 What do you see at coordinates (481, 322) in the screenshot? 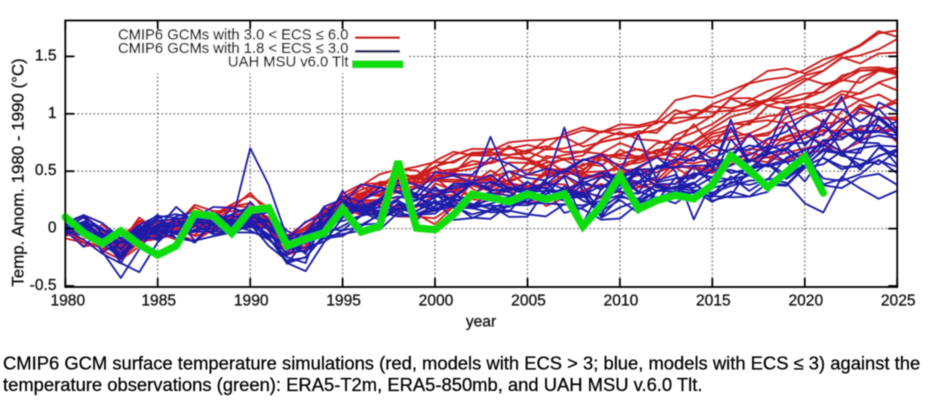
I see `svg-text: year` at bounding box center [481, 322].